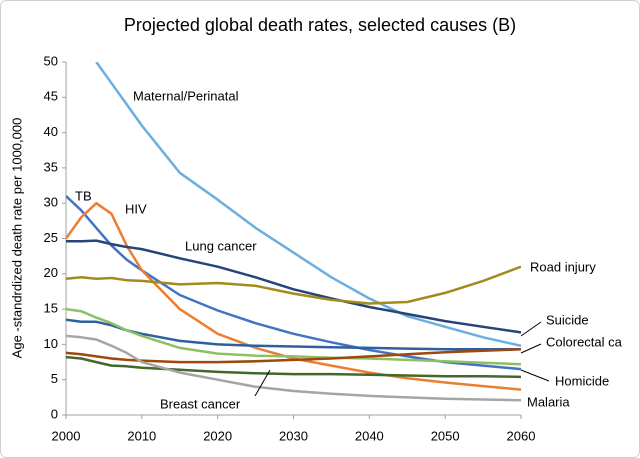  I want to click on y-tick-label: 10, so click(51, 343).